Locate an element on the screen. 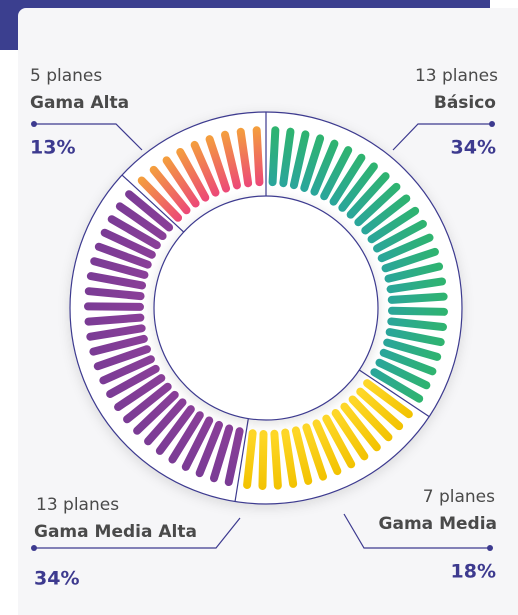 This screenshot has height=615, width=518. plan-label: 5 planes is located at coordinates (66, 76).